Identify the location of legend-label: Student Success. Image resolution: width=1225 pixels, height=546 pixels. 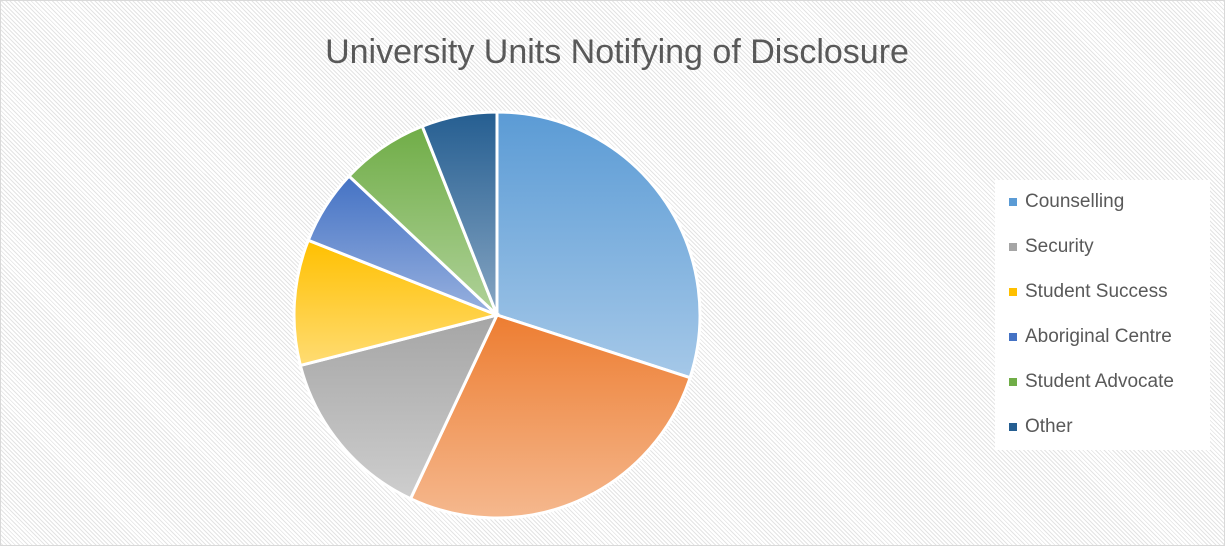
(1096, 291).